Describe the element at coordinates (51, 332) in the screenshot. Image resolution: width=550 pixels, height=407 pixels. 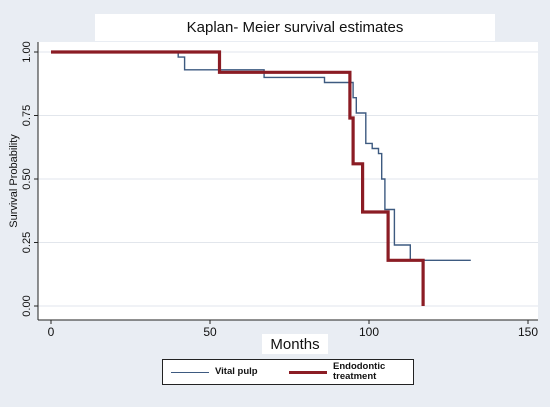
I see `x-tick-label-0: 0` at that location.